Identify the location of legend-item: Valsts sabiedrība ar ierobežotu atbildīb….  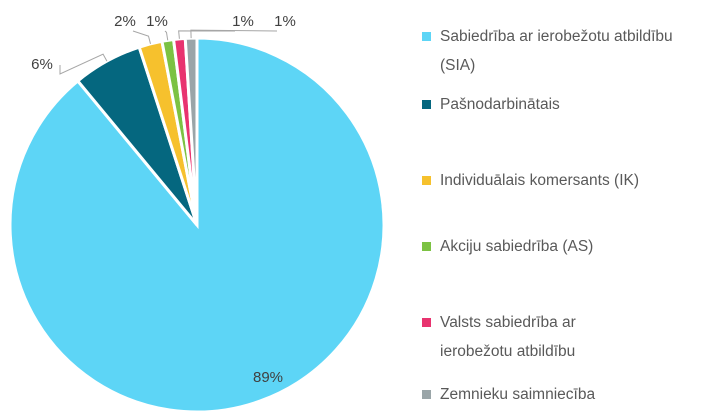
(537, 337).